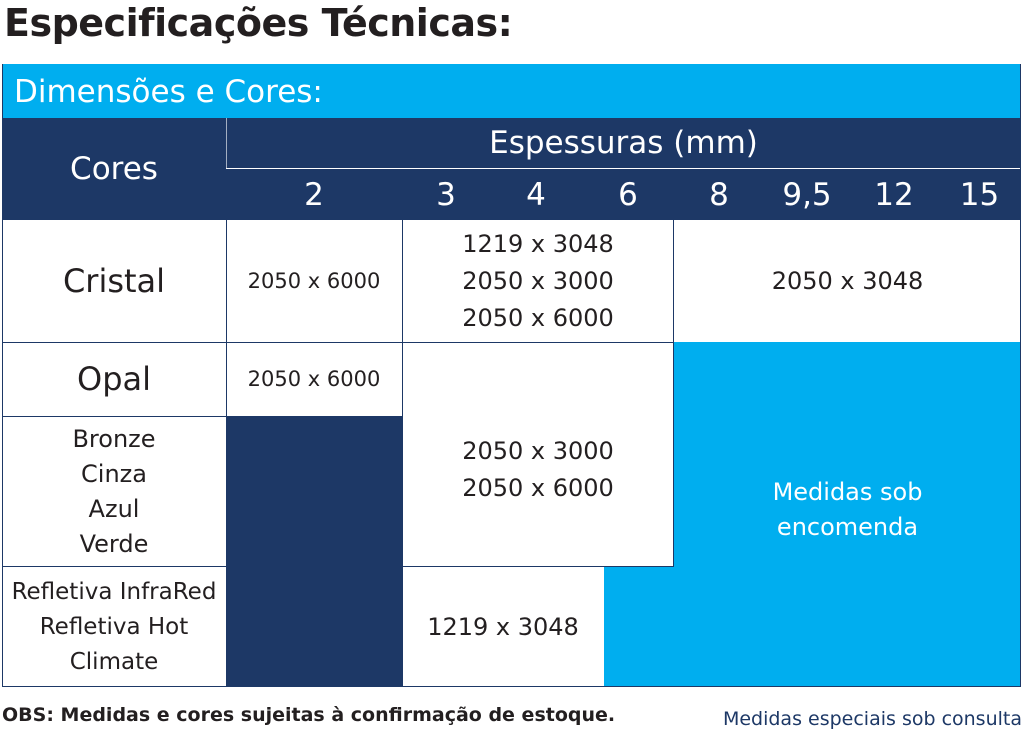  What do you see at coordinates (226, 318) in the screenshot?
I see `grid-v-cores` at bounding box center [226, 318].